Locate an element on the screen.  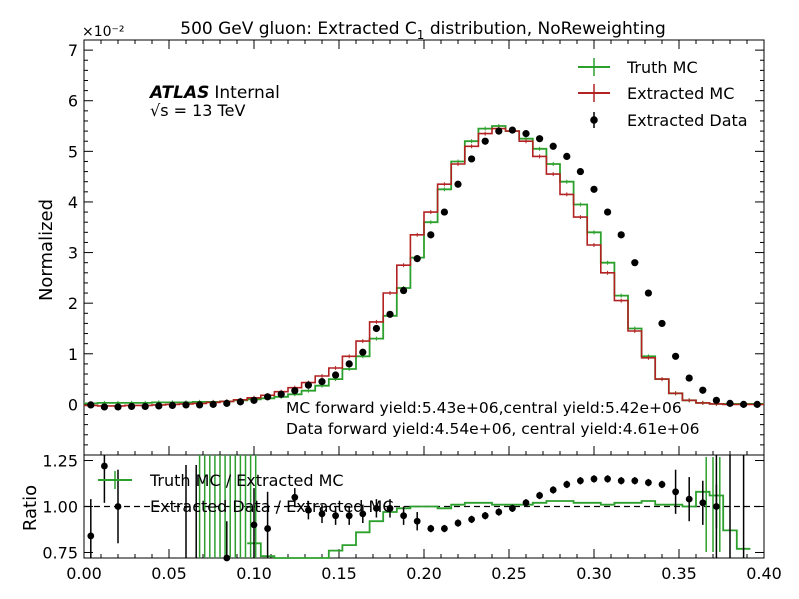
ratio-legend-data-label: Extracted Data / Extracted MC is located at coordinates (272, 506).